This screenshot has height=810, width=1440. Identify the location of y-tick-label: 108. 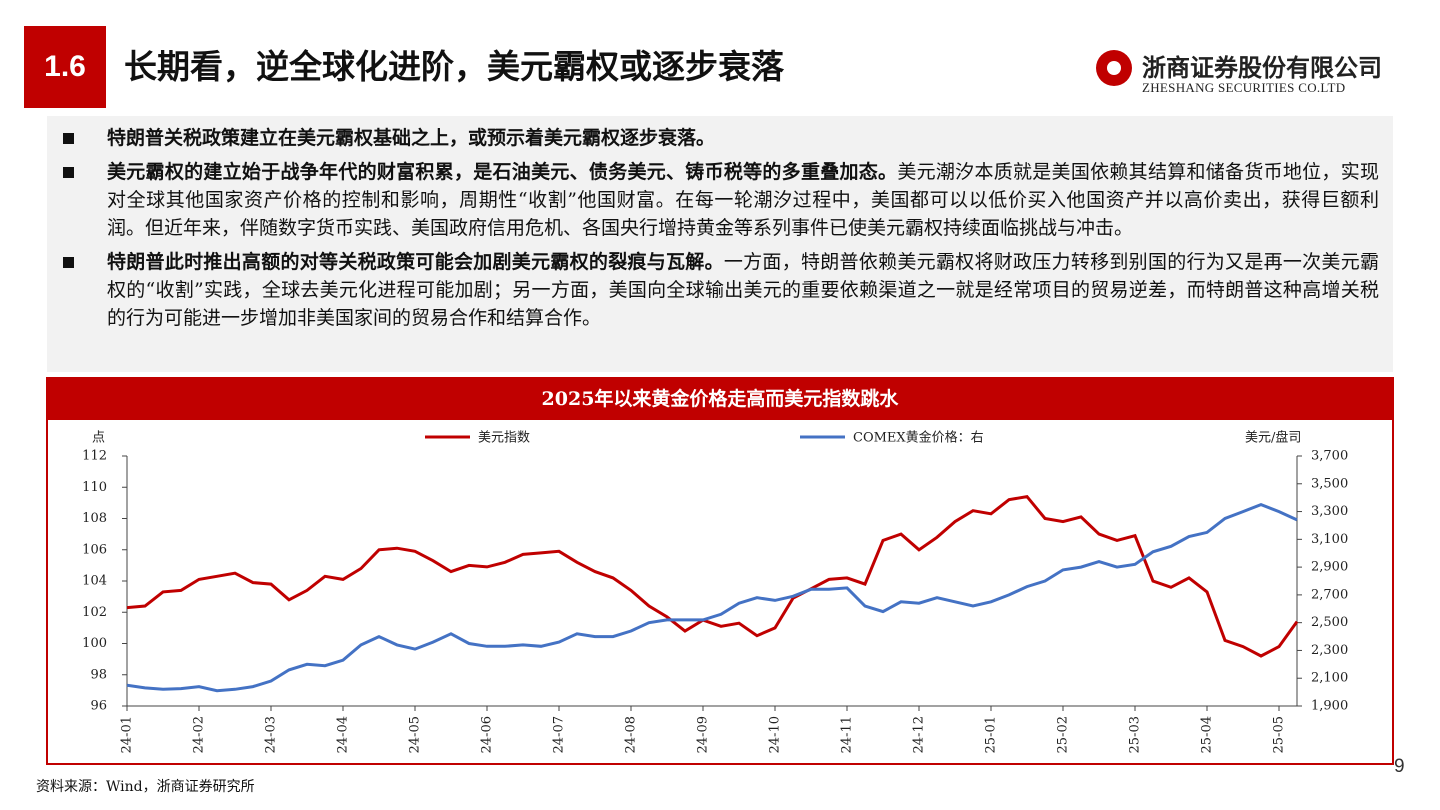
(94, 518).